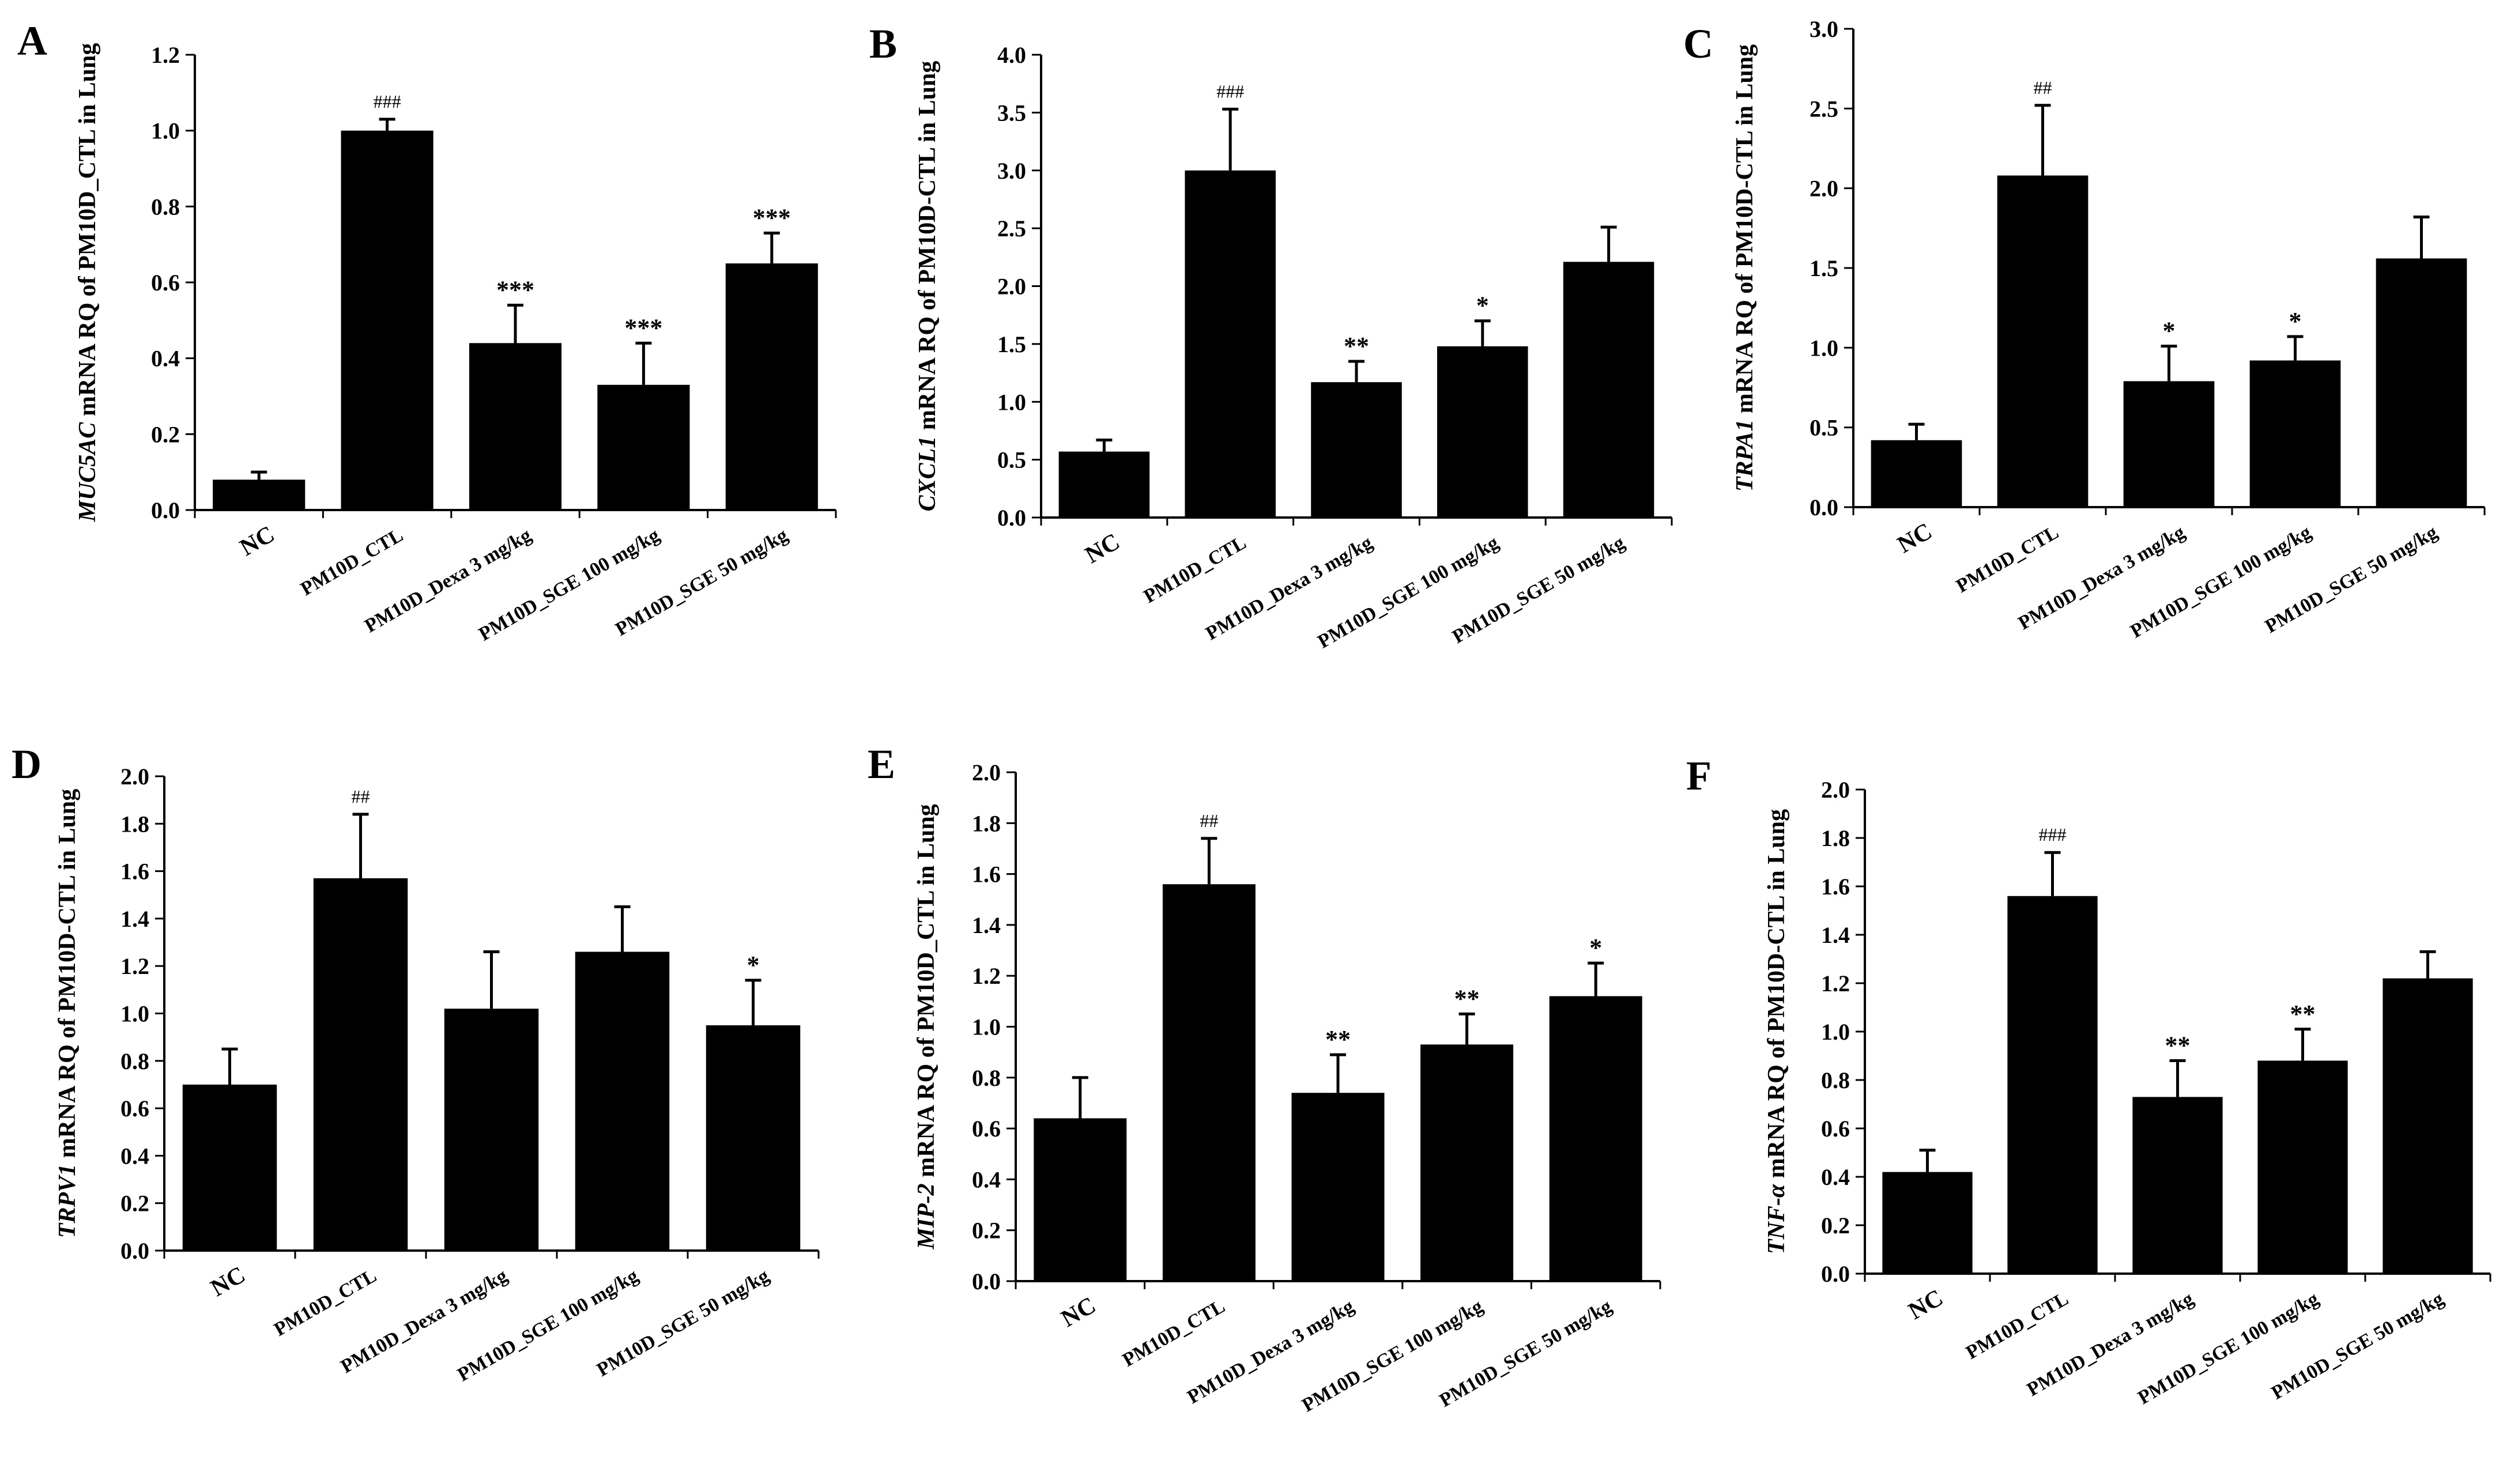 The image size is (2503, 1484). What do you see at coordinates (134, 919) in the screenshot?
I see `y-tick-label: 1.4` at bounding box center [134, 919].